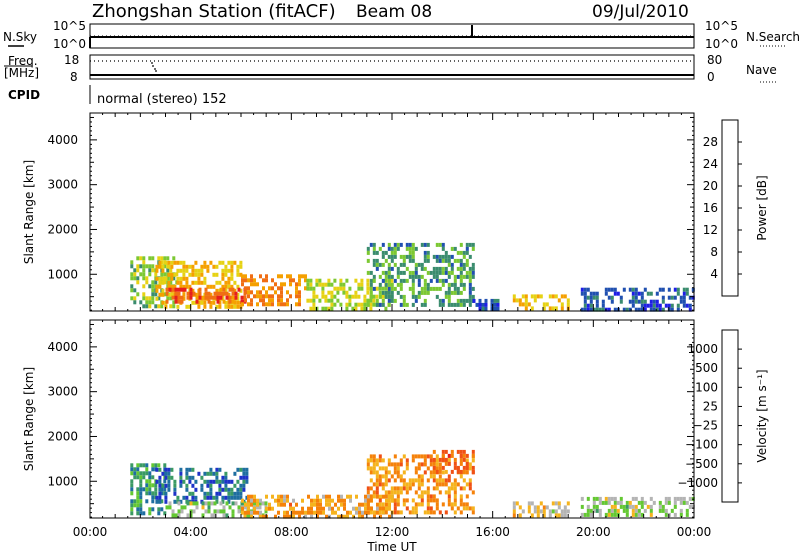 The width and height of the screenshot is (800, 554). What do you see at coordinates (62, 436) in the screenshot?
I see `y-tick-label: 2000` at bounding box center [62, 436].